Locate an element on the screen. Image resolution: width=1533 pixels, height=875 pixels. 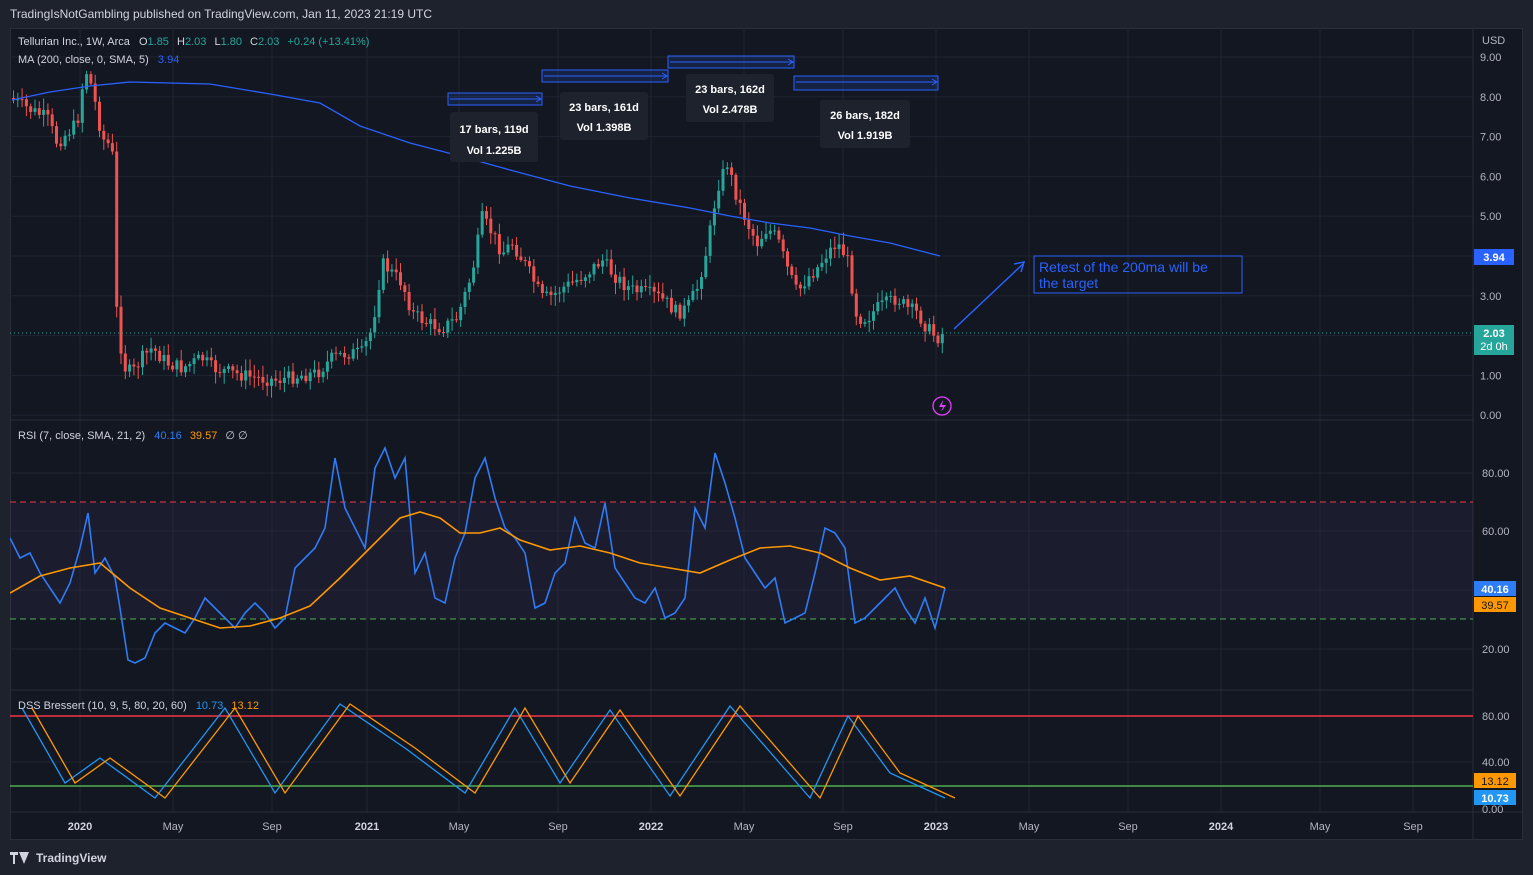
measure-bars-1: 17 bars, 119d is located at coordinates (493, 130).